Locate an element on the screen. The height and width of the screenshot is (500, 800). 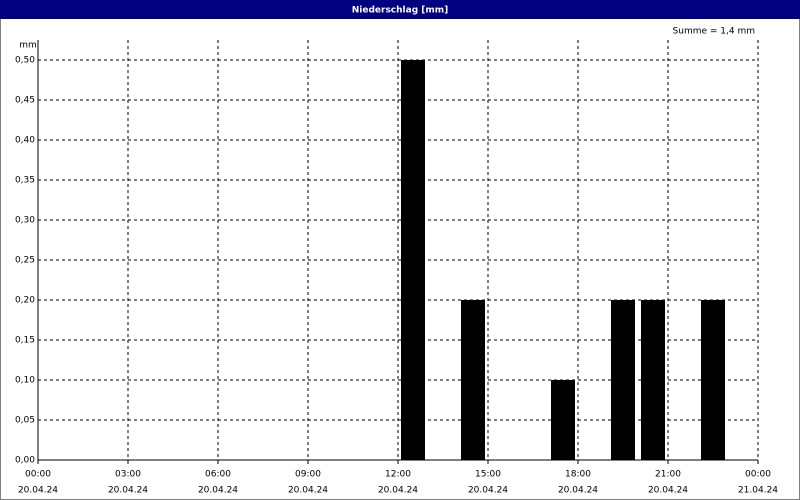
y-tick-label: 0,50 is located at coordinates (25, 61).